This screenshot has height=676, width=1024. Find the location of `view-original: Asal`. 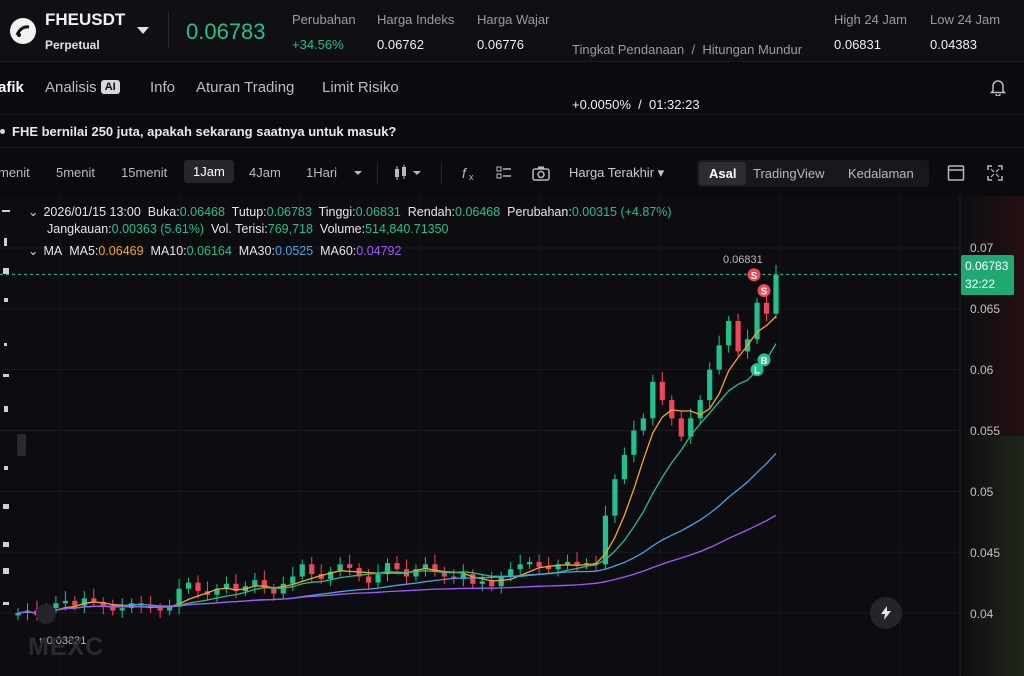

view-original: Asal is located at coordinates (723, 173).